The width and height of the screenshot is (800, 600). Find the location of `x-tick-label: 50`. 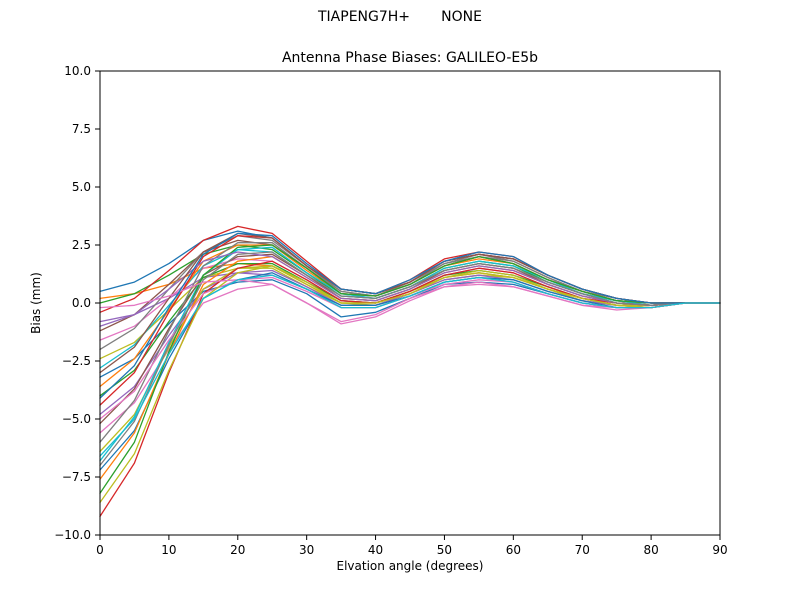

x-tick-label: 50 is located at coordinates (444, 550).